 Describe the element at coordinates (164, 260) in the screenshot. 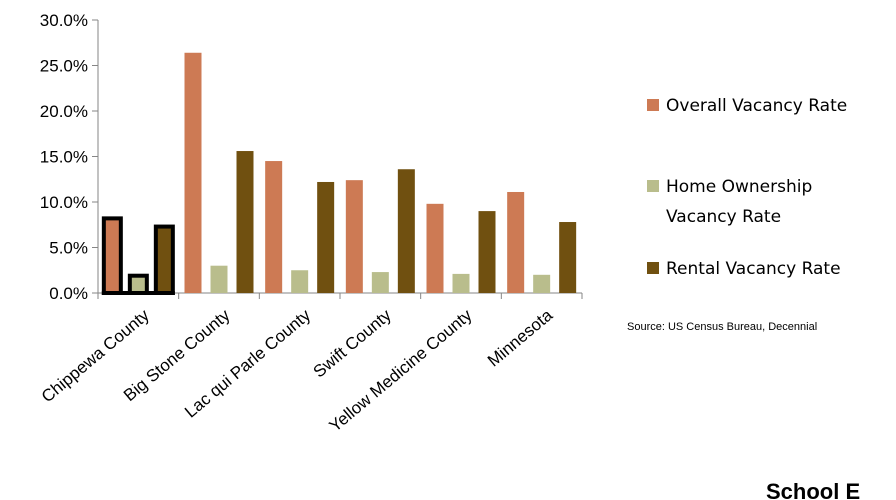

I see `bar-chippewa-county-rental` at that location.